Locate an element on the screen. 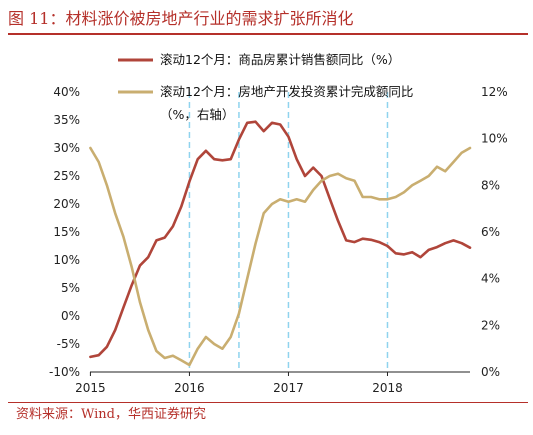 This screenshot has width=533, height=435. left-tick-label: 30% is located at coordinates (66, 148).